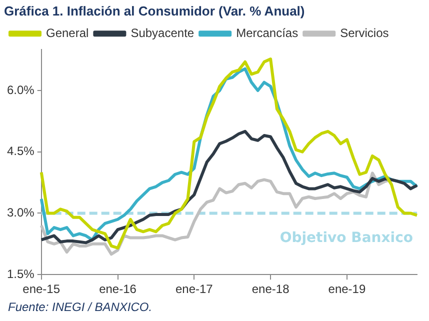 The width and height of the screenshot is (429, 321). I want to click on legend-label: General, so click(67, 33).